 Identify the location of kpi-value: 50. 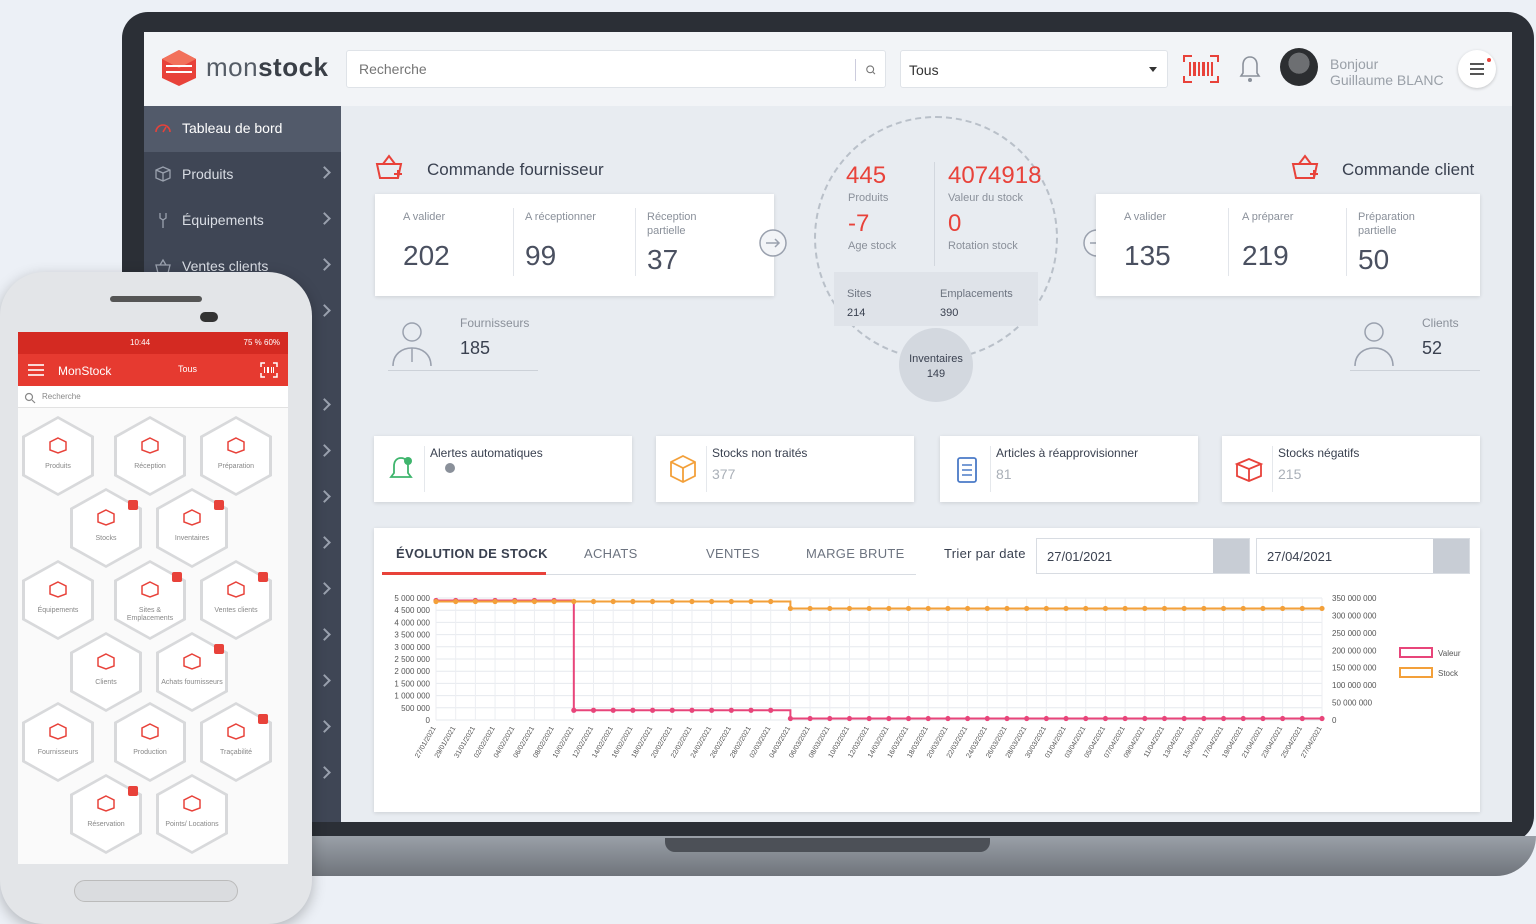
(1374, 259).